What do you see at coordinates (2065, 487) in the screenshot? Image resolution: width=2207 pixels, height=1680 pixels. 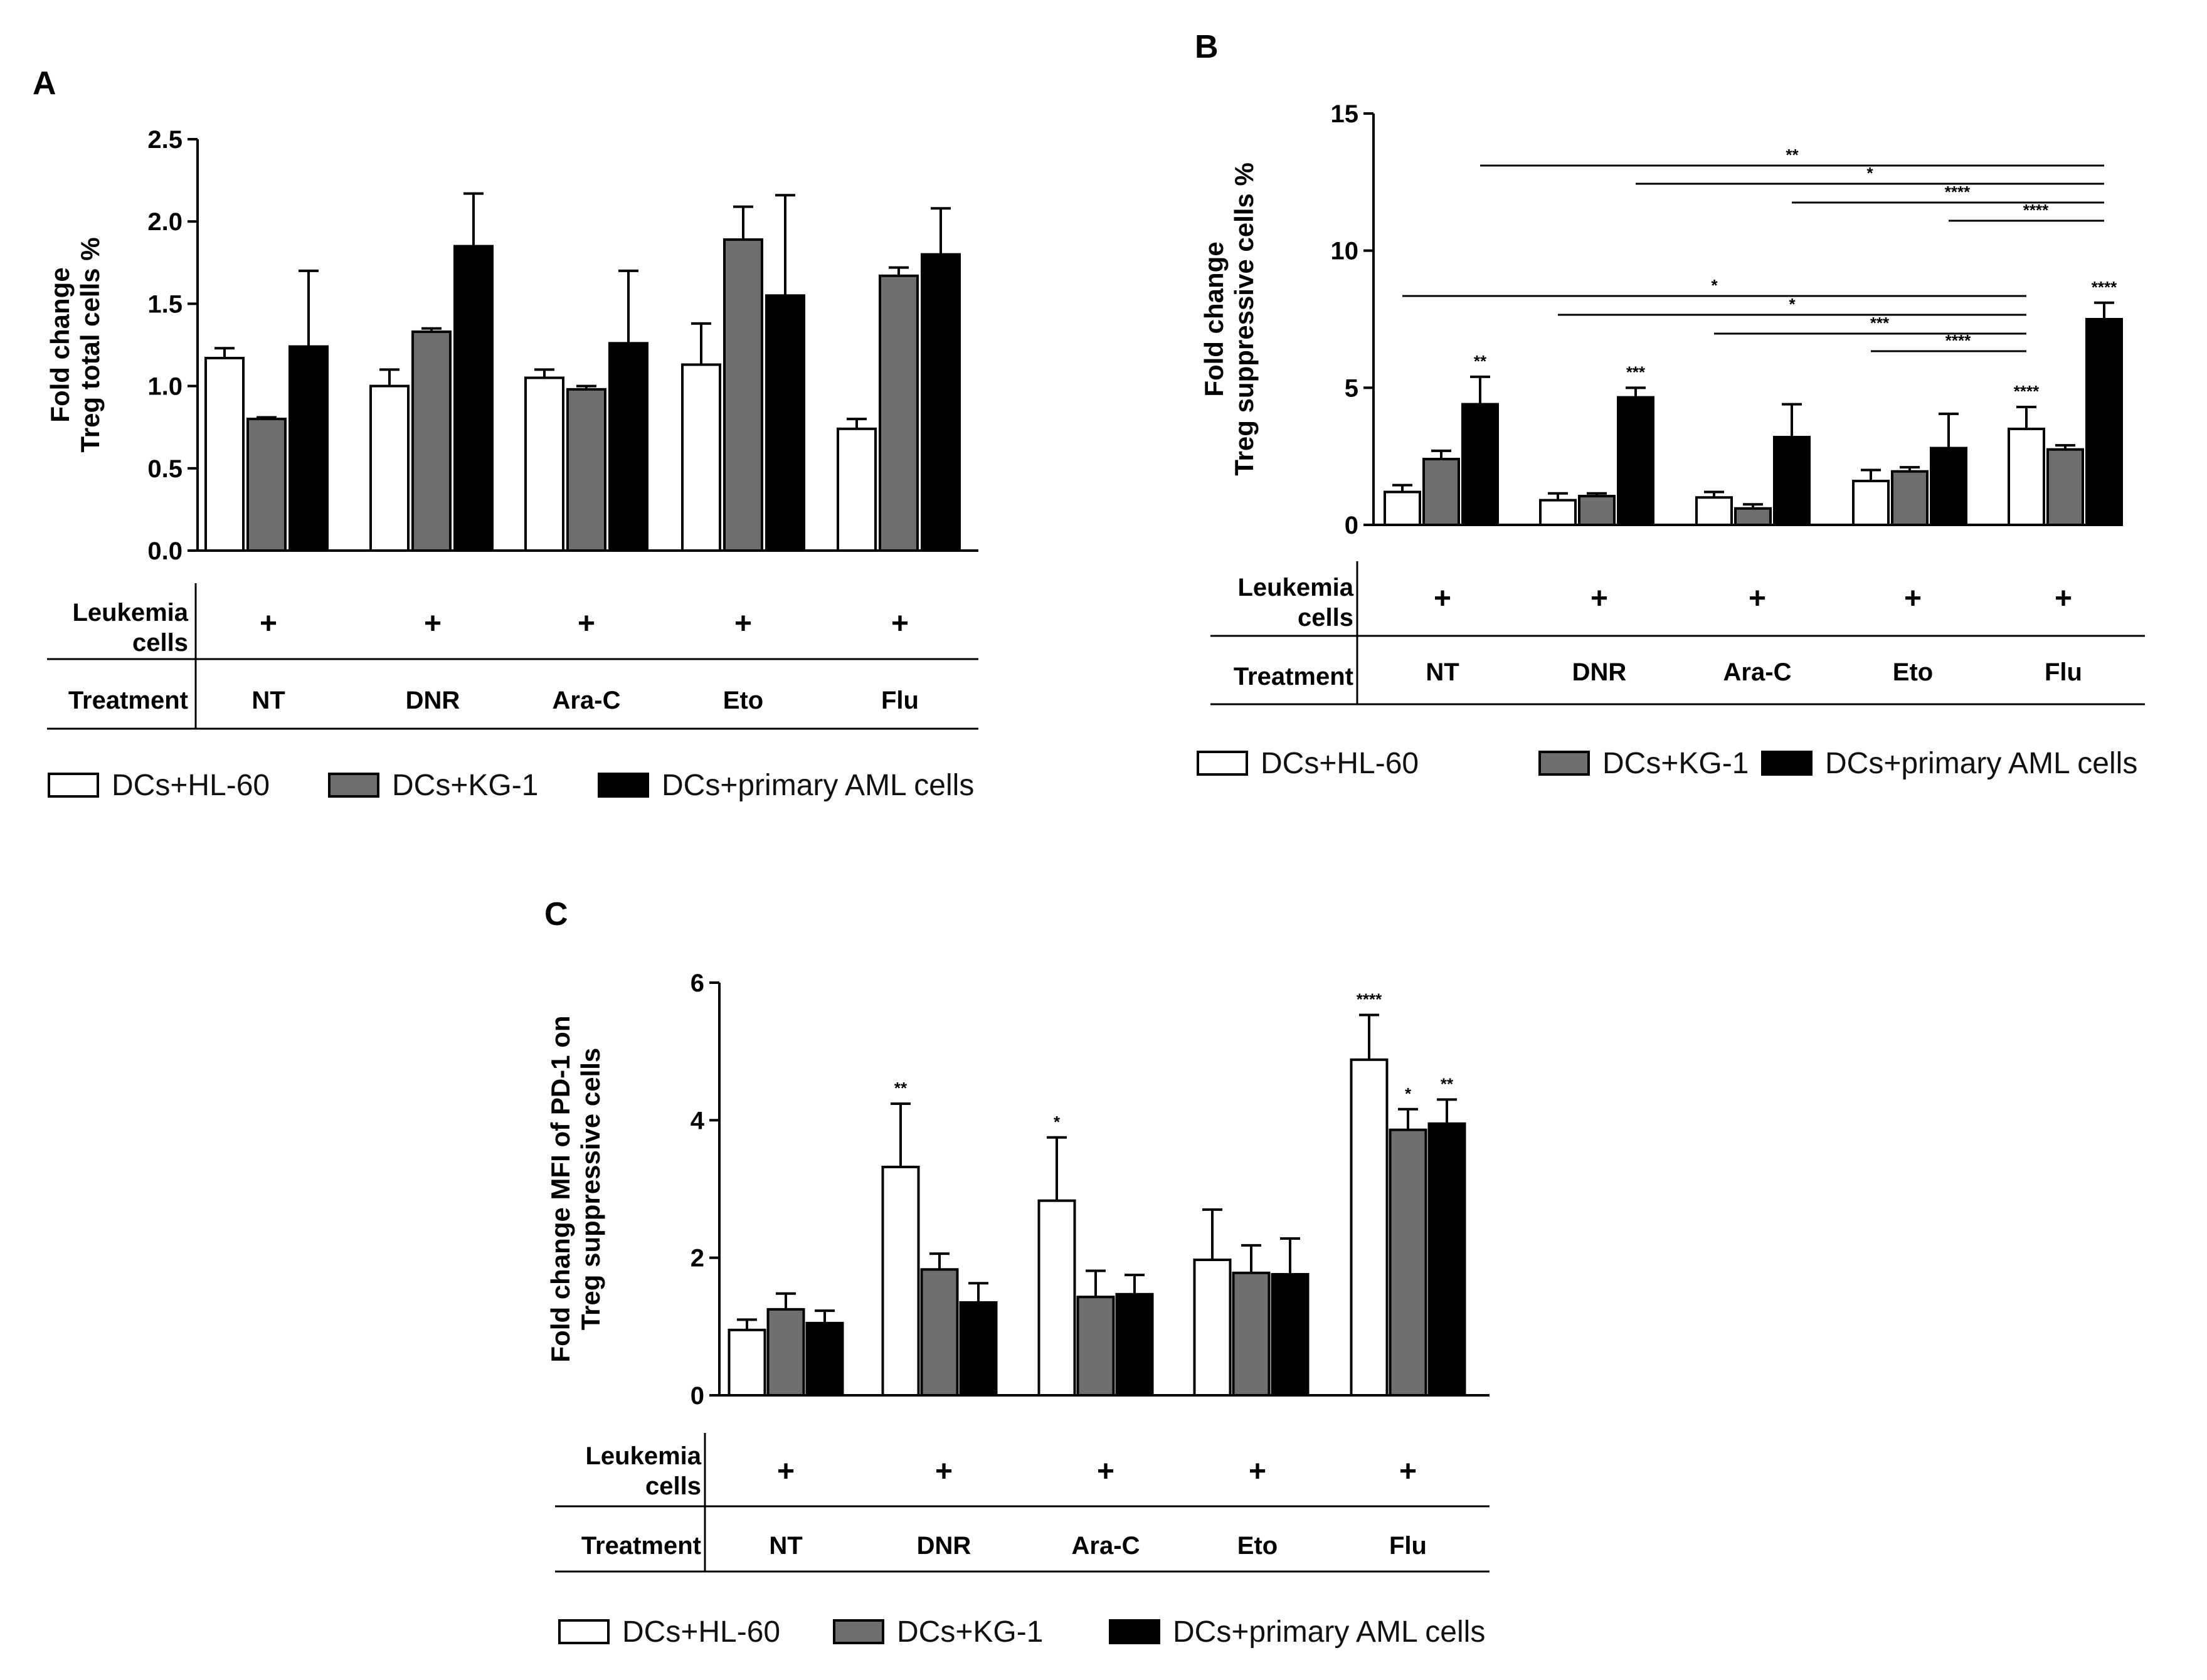 I see `bar-Flu-series1` at bounding box center [2065, 487].